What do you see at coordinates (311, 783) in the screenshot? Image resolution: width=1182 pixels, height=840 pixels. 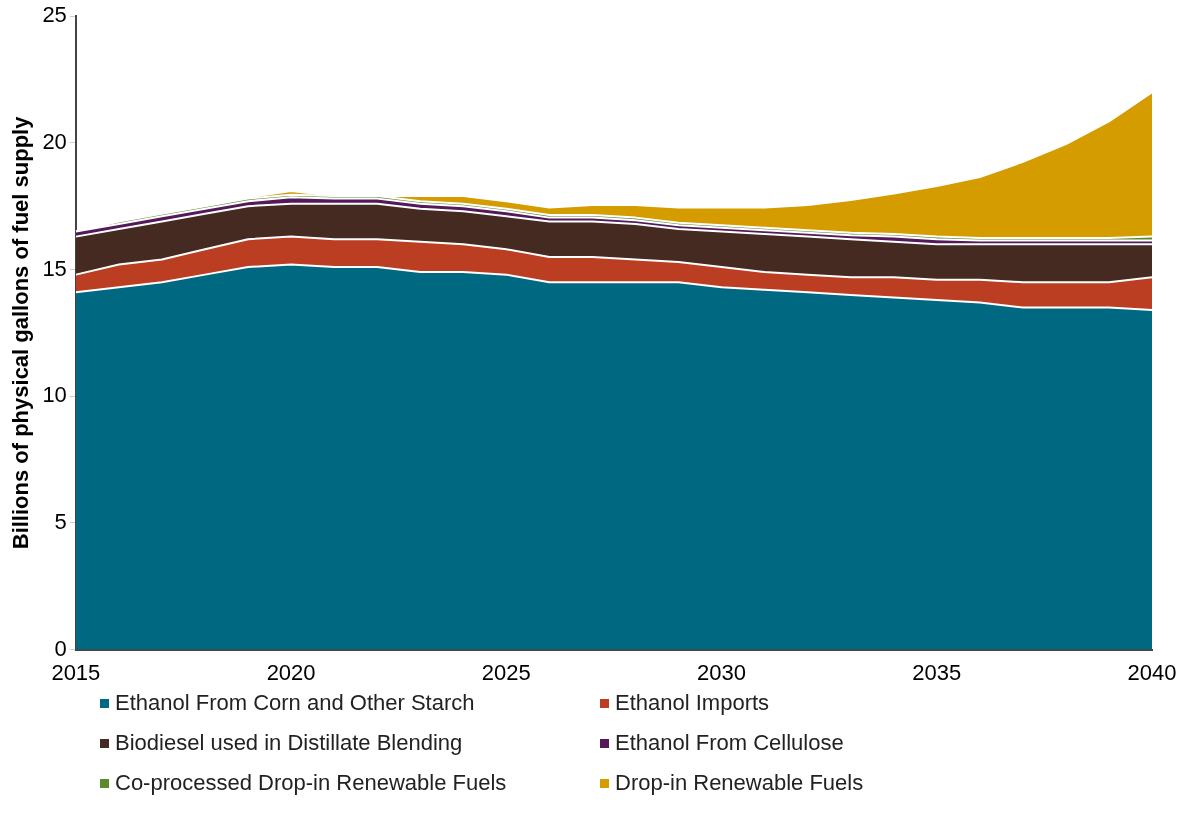 I see `legend-label: Co-processed Drop-in Renewable Fuels` at bounding box center [311, 783].